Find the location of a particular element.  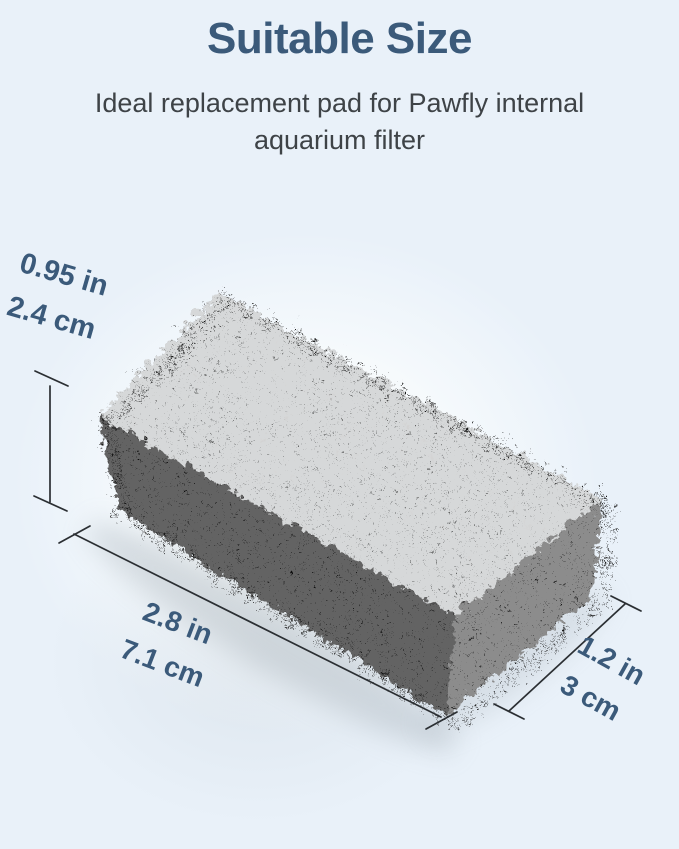

subtitle-line-2: aquarium filter is located at coordinates (339, 139).